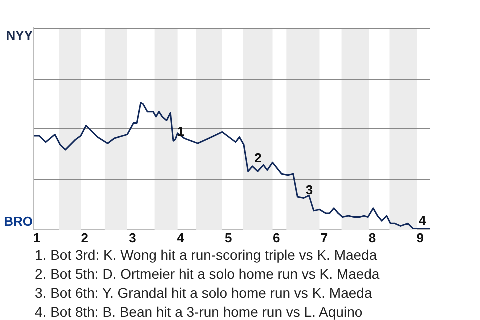  I want to click on x-tick-label: 1, so click(36, 238).